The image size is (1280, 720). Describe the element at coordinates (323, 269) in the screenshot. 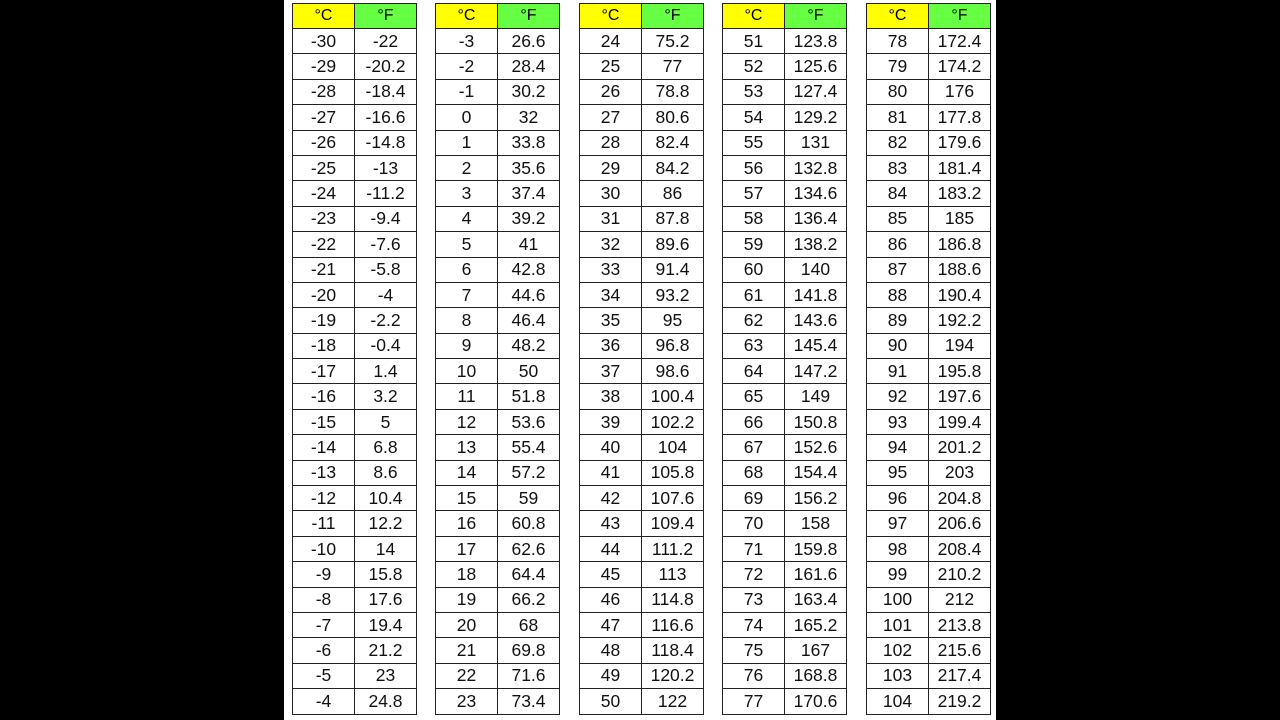

I see `celsius-cell: -21` at that location.